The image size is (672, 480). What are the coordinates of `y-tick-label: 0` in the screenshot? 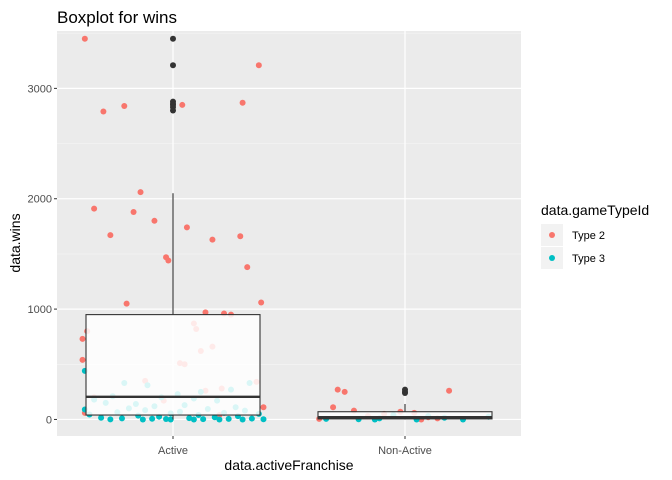 It's located at (49, 420).